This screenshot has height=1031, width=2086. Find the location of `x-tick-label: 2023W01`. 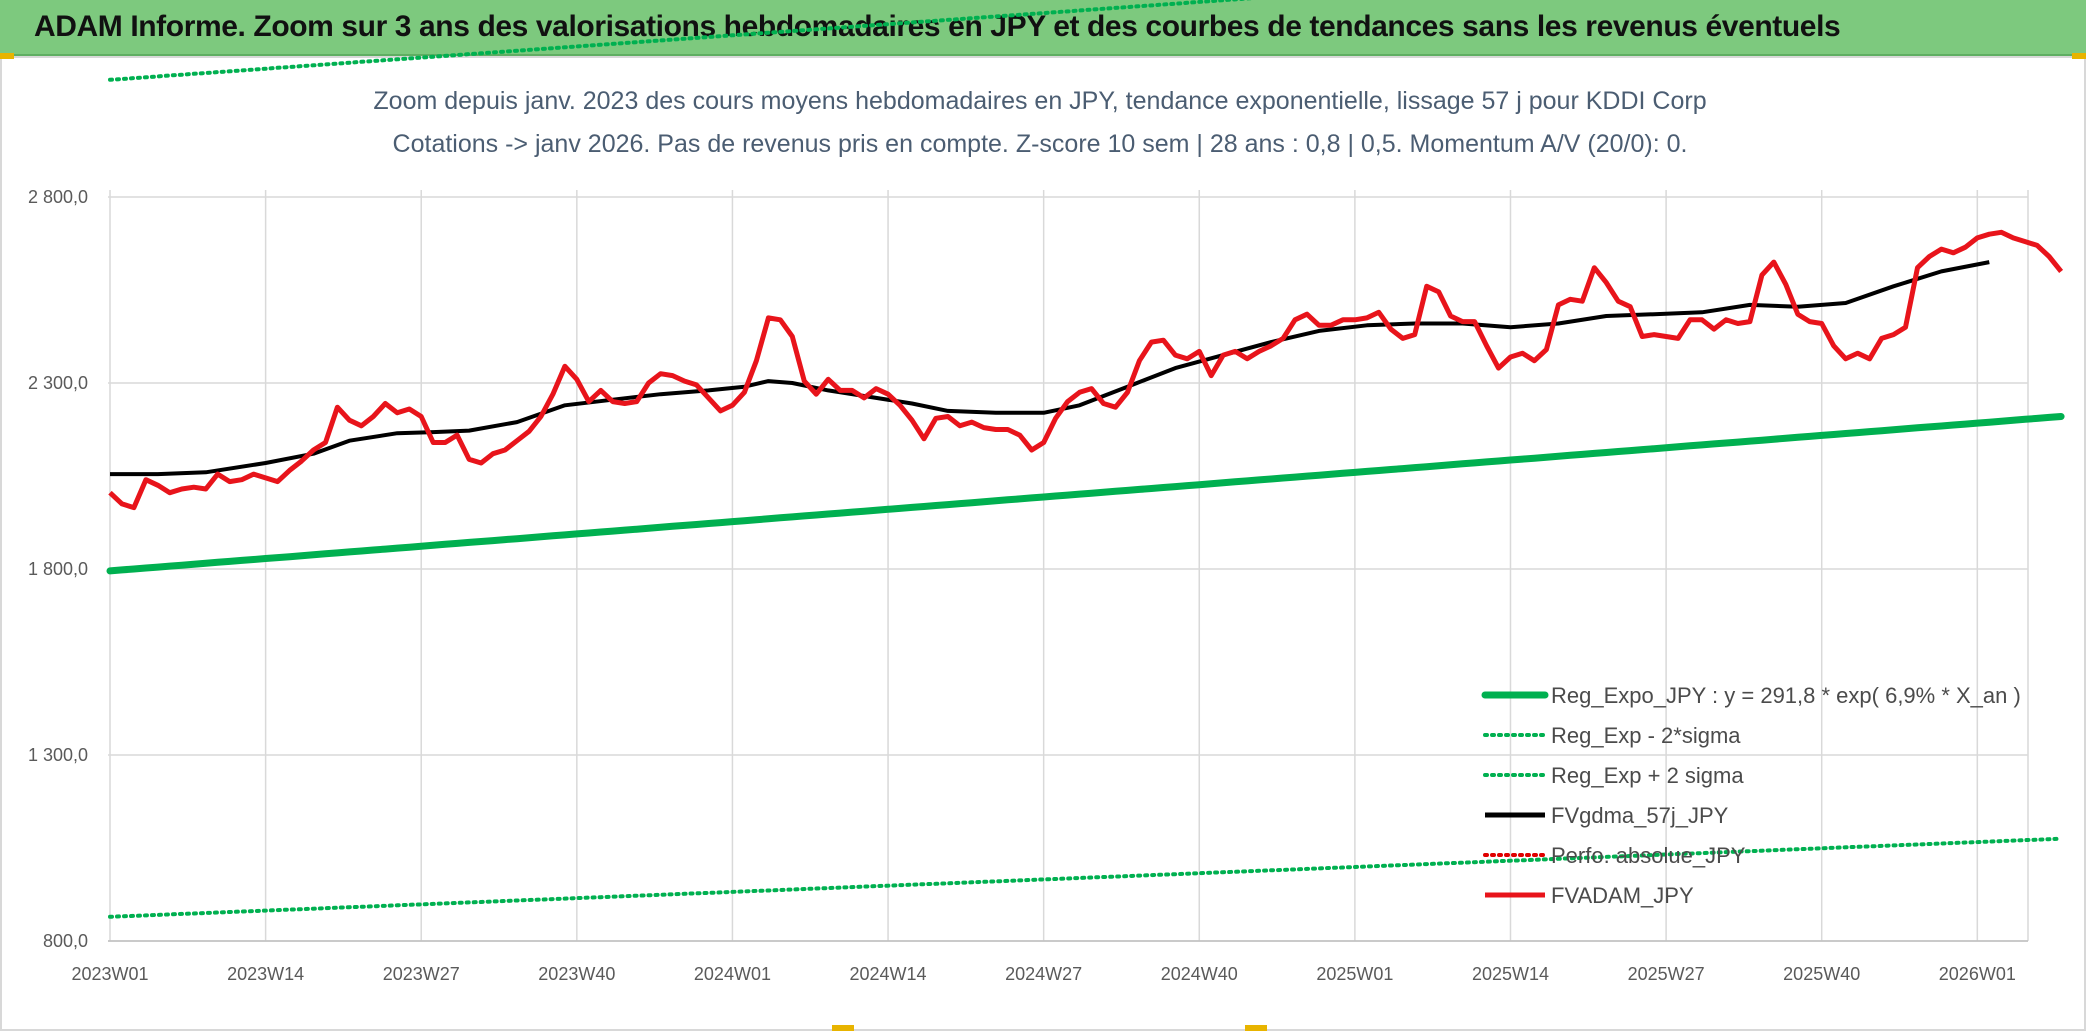

x-tick-label: 2023W01 is located at coordinates (109, 974).